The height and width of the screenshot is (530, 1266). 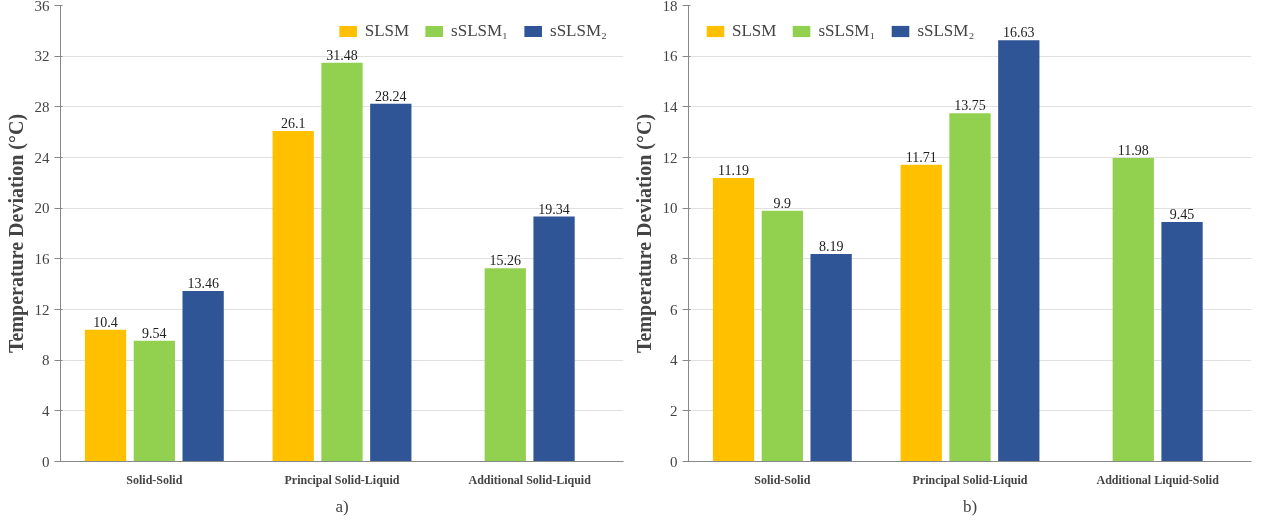 I want to click on data-label: 11.71, so click(x=921, y=157).